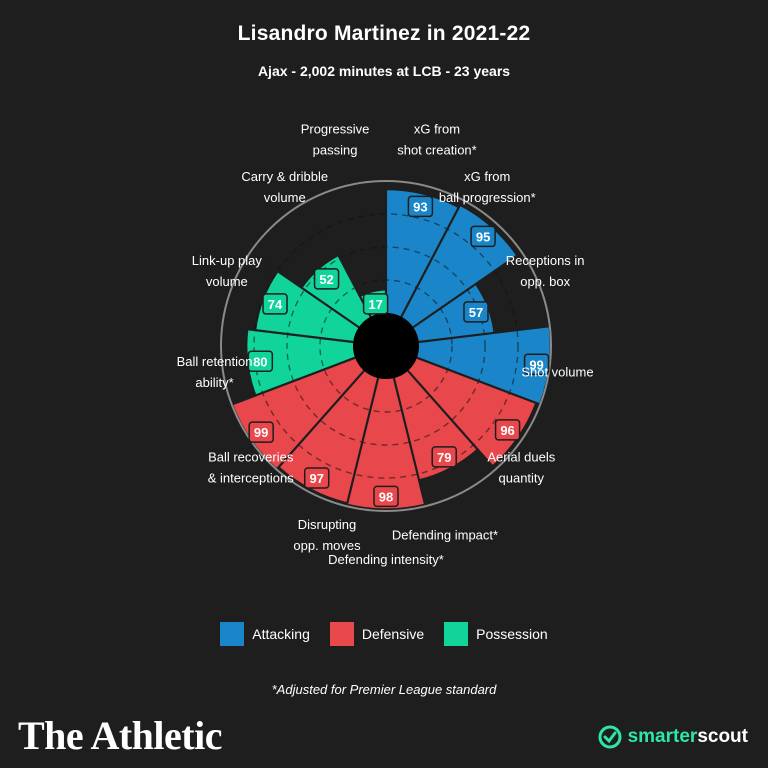 This screenshot has width=768, height=768. What do you see at coordinates (487, 187) in the screenshot?
I see `category-label-2: xG from ball progression*` at bounding box center [487, 187].